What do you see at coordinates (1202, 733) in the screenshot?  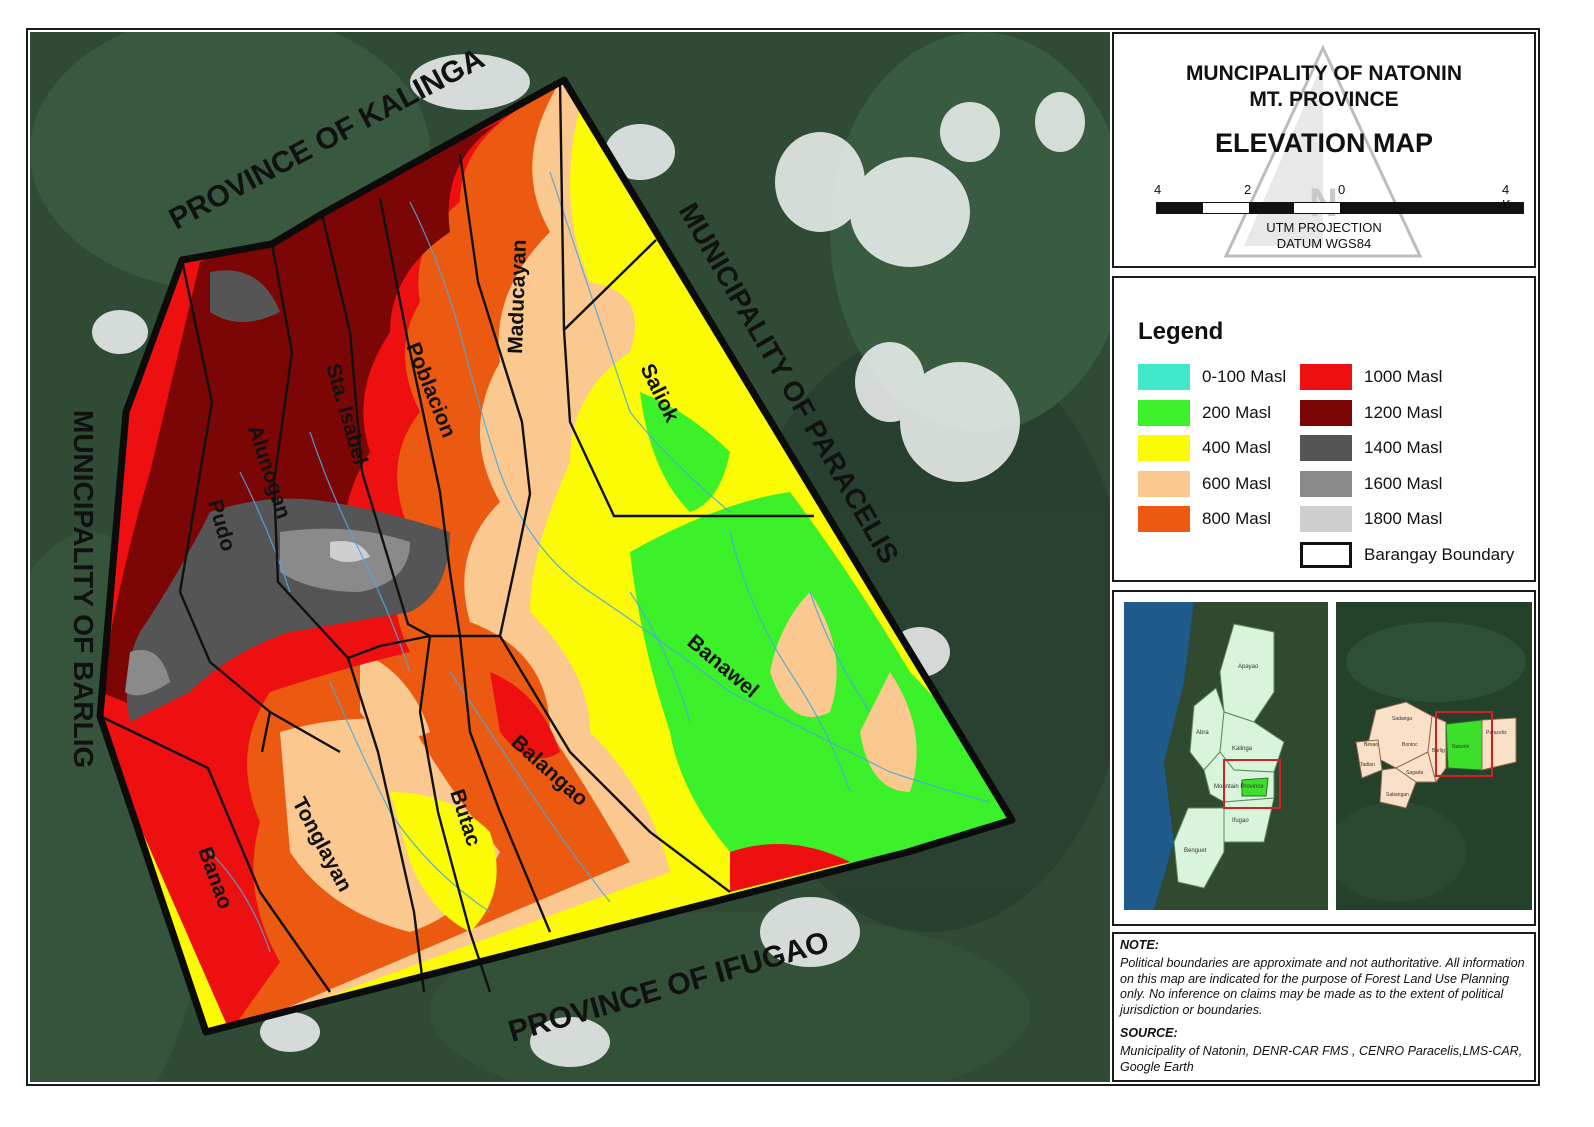 I see `inset-label-abra: Abra` at bounding box center [1202, 733].